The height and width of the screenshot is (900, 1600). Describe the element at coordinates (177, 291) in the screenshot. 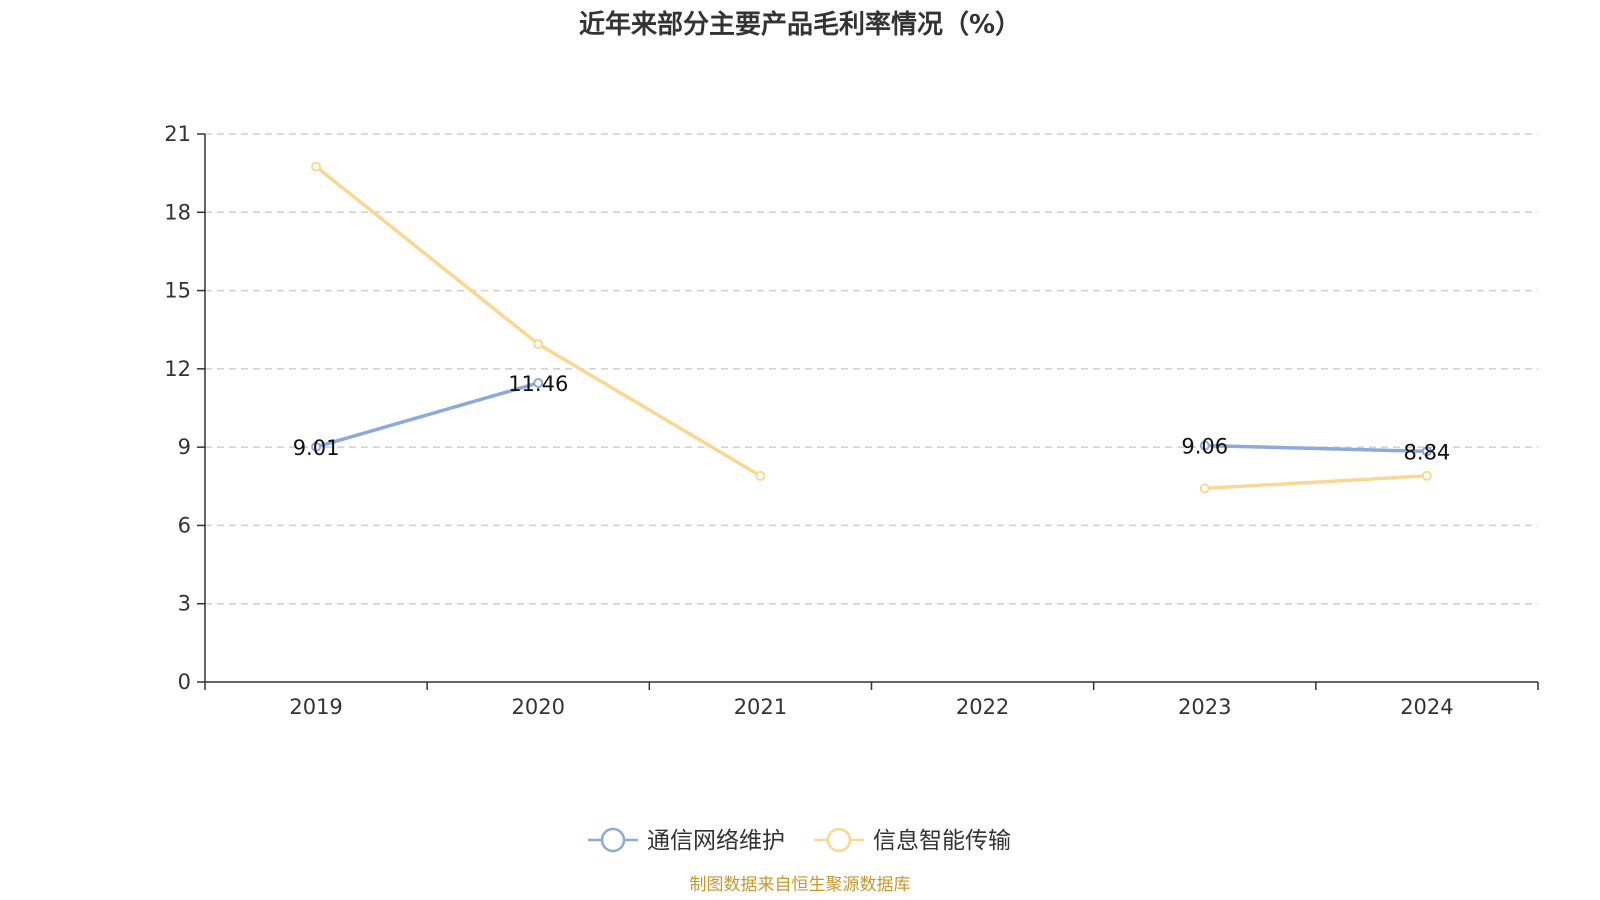

I see `y-tick-label: 15` at that location.